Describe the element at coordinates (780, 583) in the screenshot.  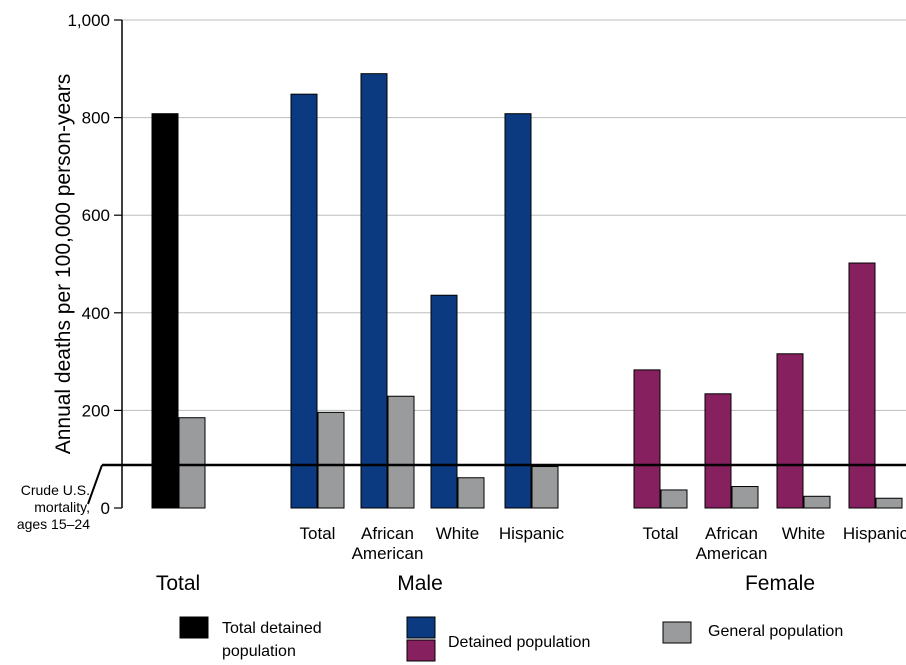
I see `group-label-female: Female` at that location.